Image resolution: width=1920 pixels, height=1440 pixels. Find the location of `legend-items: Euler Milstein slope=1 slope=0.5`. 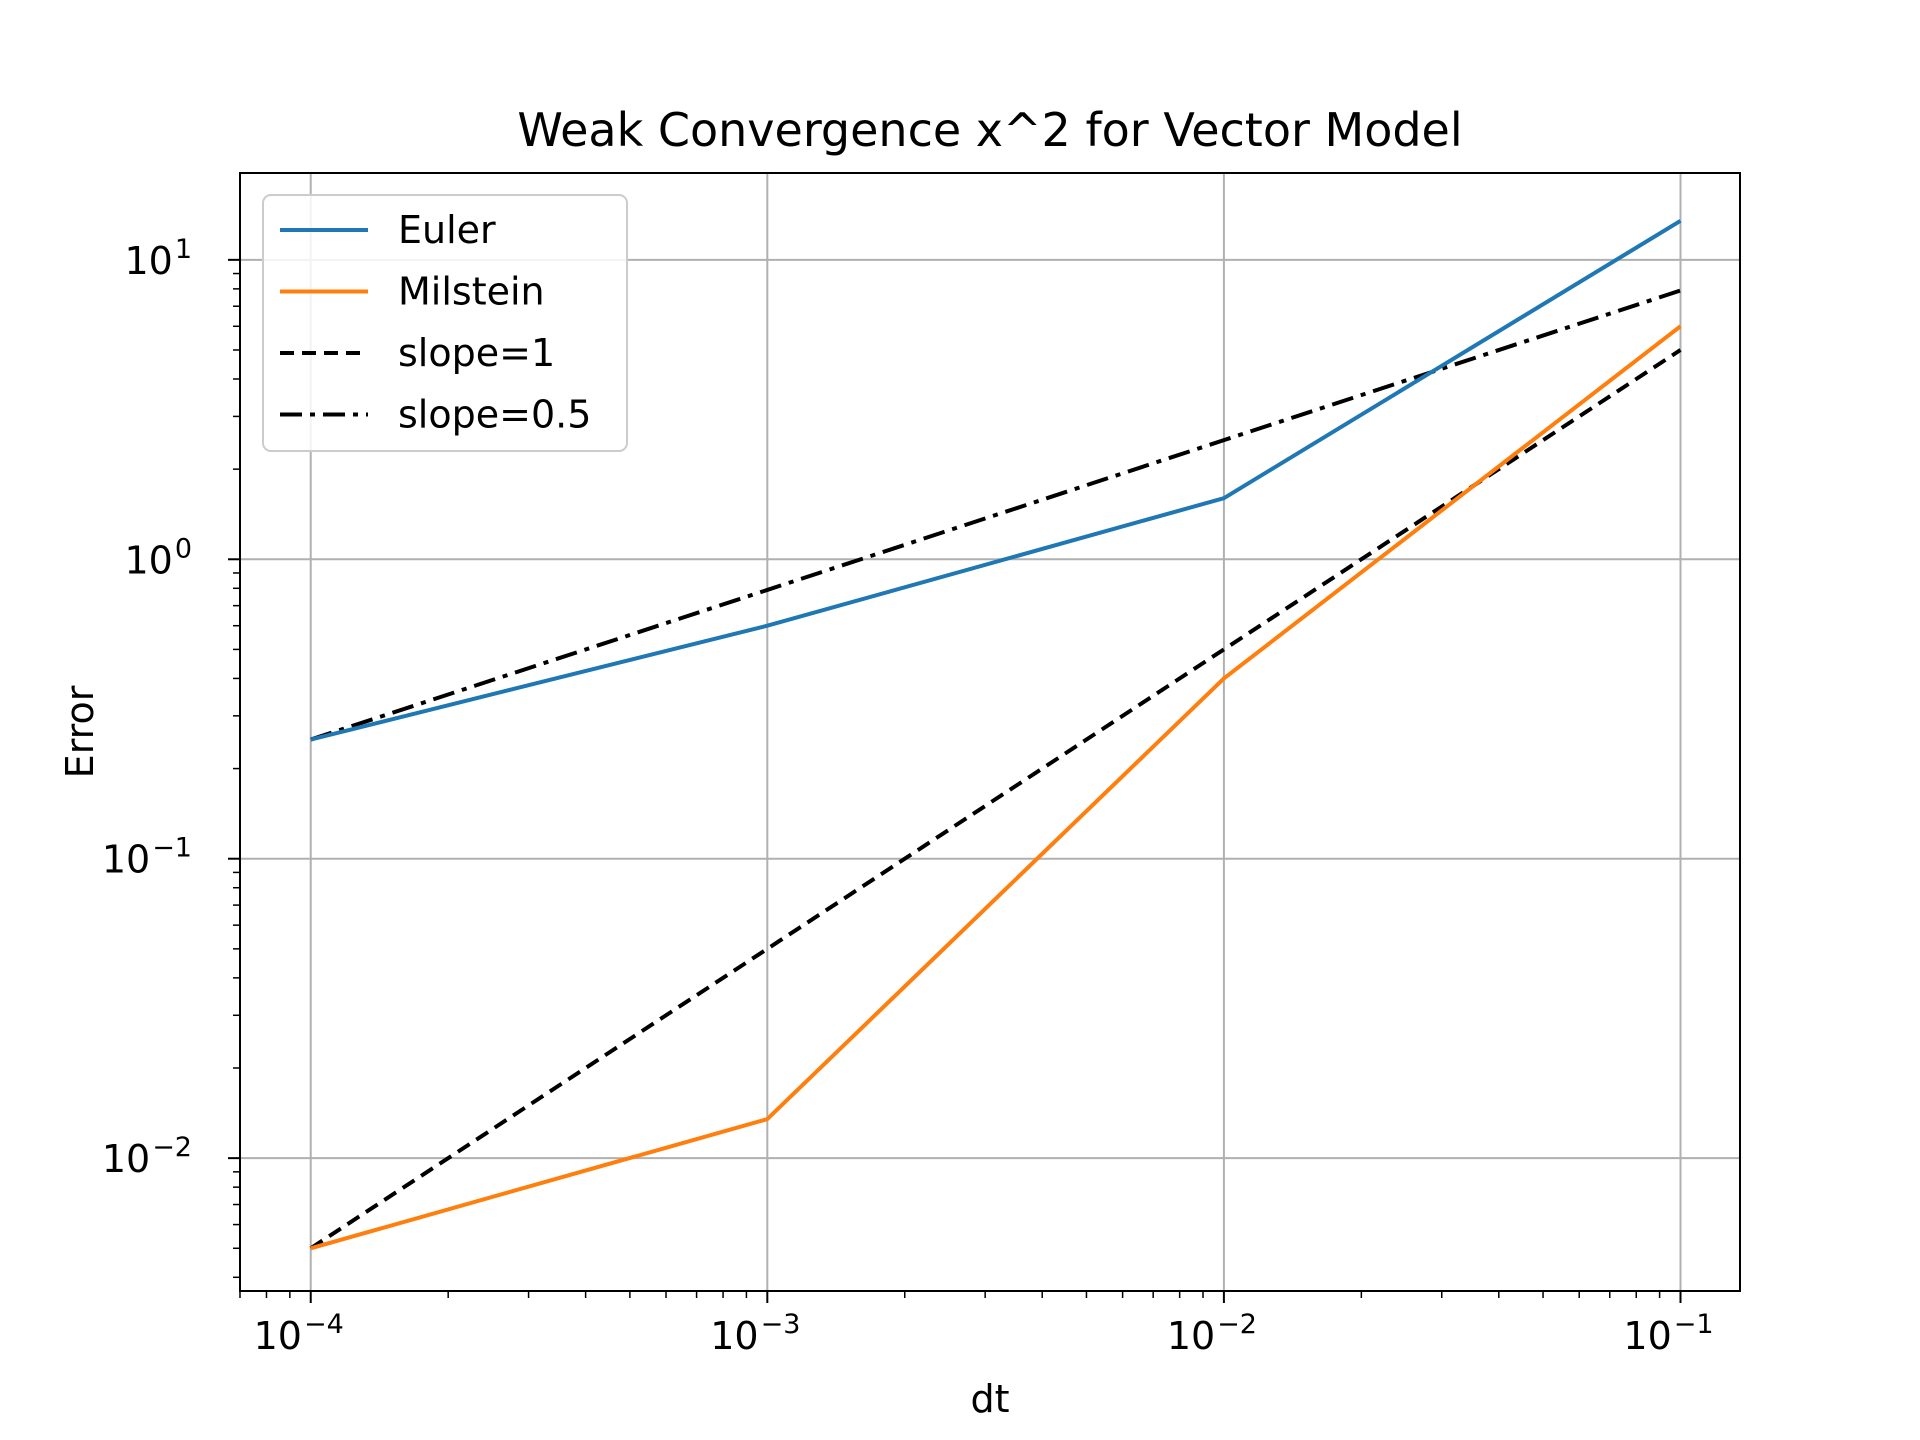

legend-items: Euler Milstein slope=1 slope=0.5 is located at coordinates (435, 322).